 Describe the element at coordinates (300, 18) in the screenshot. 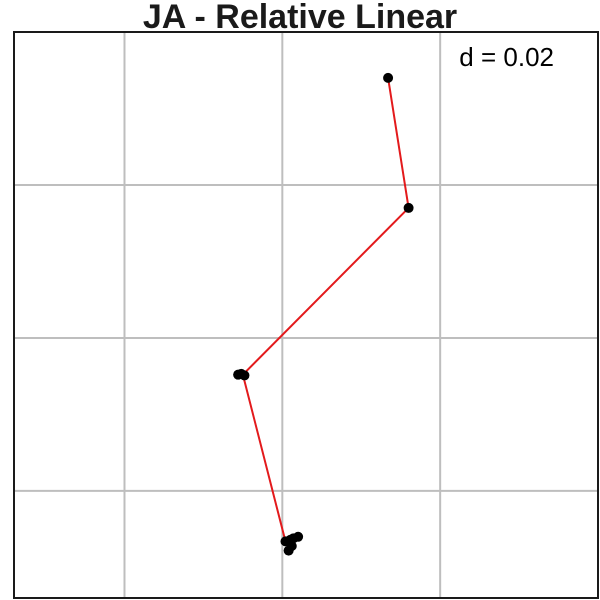

I see `chart-title: JA - Relative Linear` at that location.